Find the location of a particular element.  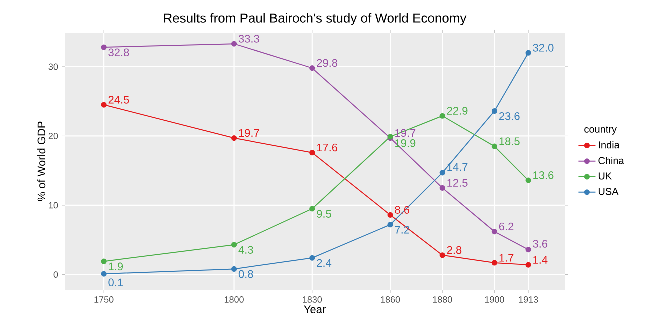

data-label: 22.9 is located at coordinates (457, 111).